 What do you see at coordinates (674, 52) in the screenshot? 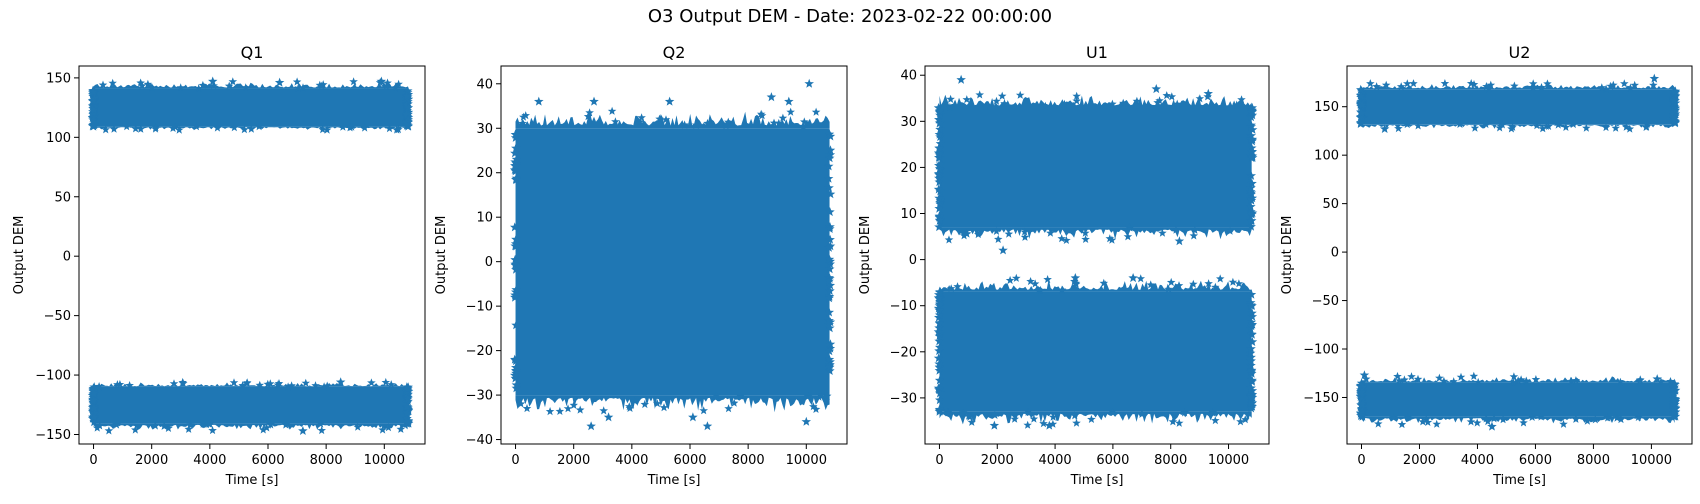
I see `subplot-title: Q2` at bounding box center [674, 52].